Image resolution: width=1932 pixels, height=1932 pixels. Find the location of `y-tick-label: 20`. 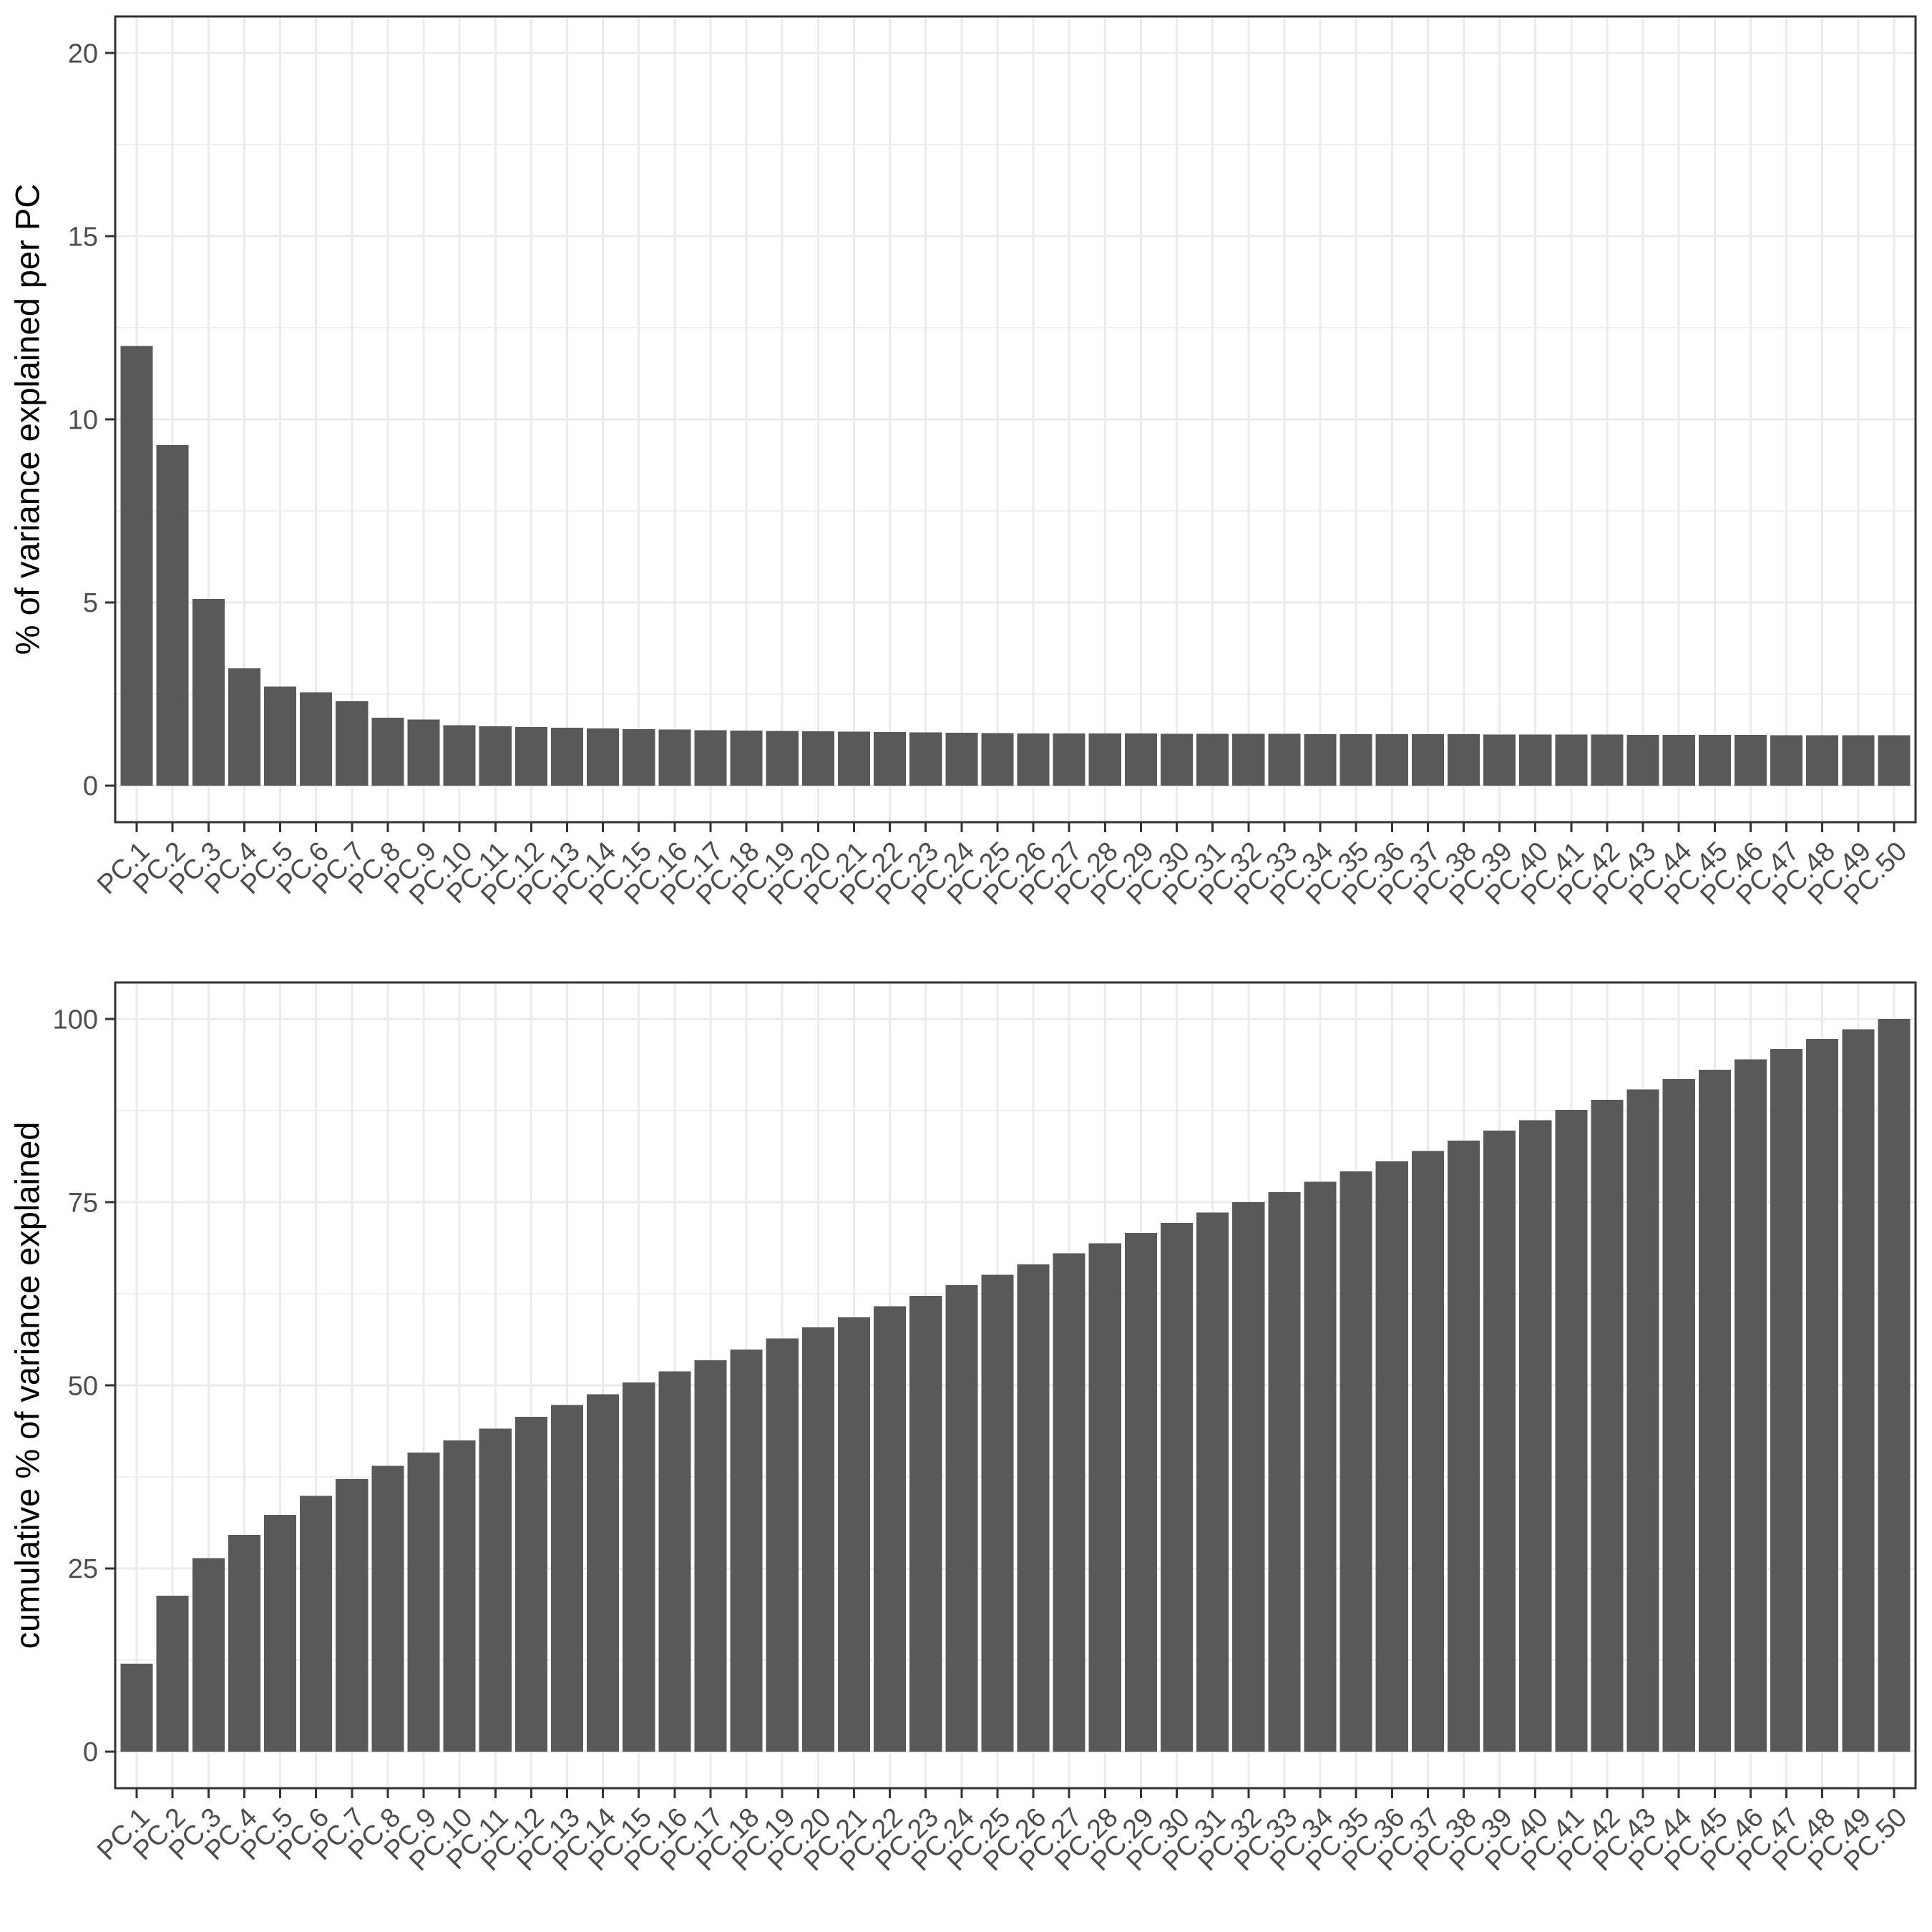

y-tick-label: 20 is located at coordinates (83, 54).